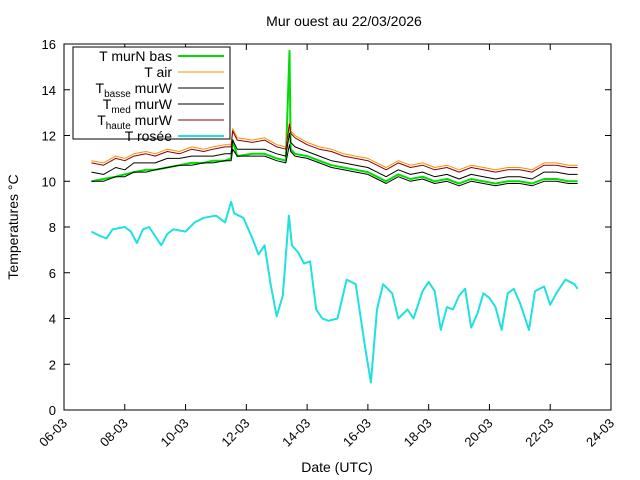 The image size is (640, 480). I want to click on legend-label-main: T rosée, so click(148, 136).